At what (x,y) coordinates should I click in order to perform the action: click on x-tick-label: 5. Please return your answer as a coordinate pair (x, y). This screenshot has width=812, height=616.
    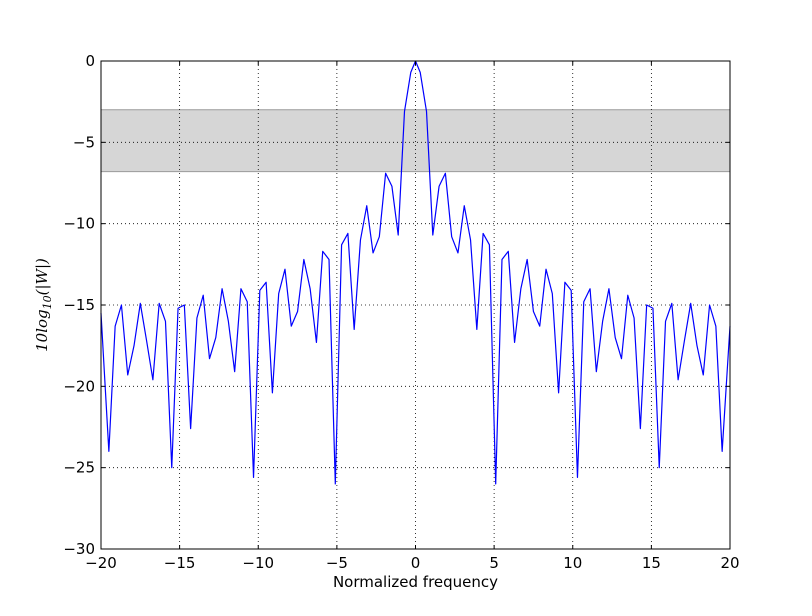
    Looking at the image, I should click on (494, 563).